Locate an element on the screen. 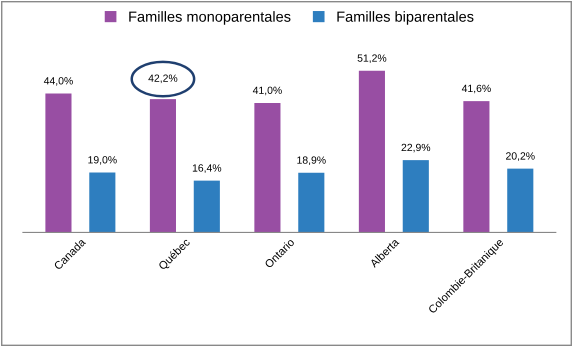  legend-label: Familles biparentales is located at coordinates (405, 18).